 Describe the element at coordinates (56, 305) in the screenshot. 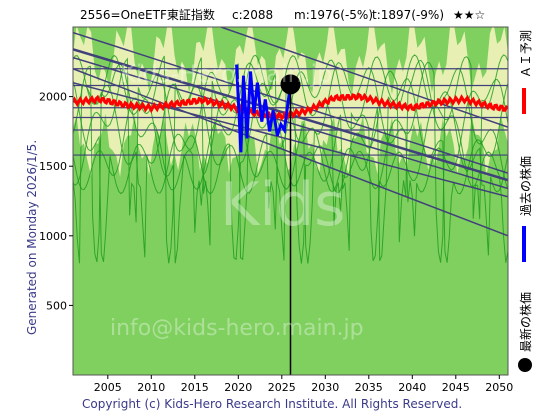

I see `y-tick-label: 500` at that location.